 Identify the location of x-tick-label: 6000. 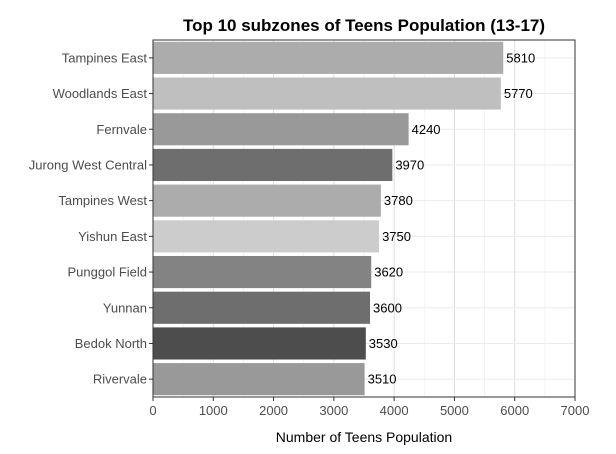
(514, 410).